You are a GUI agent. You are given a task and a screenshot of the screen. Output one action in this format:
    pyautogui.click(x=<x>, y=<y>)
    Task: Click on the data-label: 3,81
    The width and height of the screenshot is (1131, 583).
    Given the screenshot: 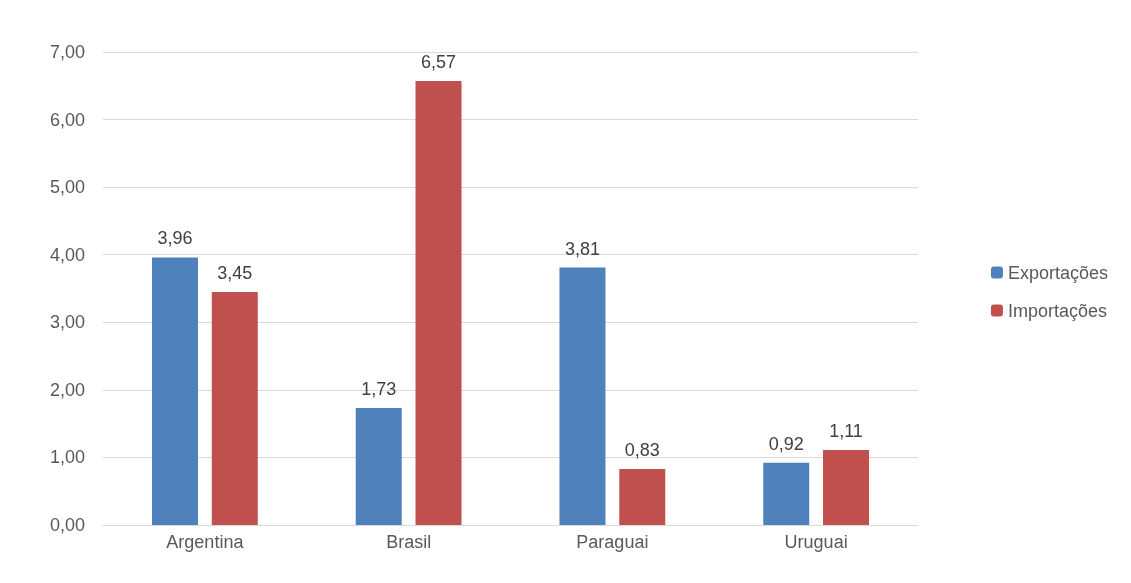 What is the action you would take?
    pyautogui.click(x=582, y=248)
    